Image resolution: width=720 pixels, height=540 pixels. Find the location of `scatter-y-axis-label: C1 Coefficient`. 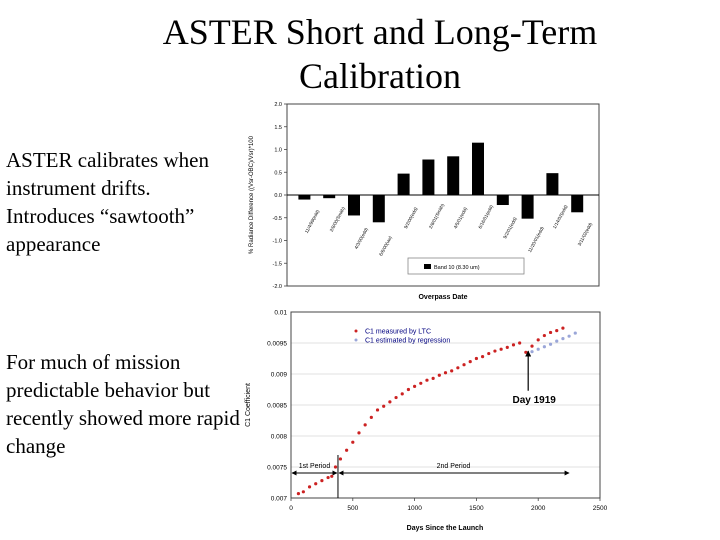

scatter-y-axis-label: C1 Coefficient is located at coordinates (248, 405).